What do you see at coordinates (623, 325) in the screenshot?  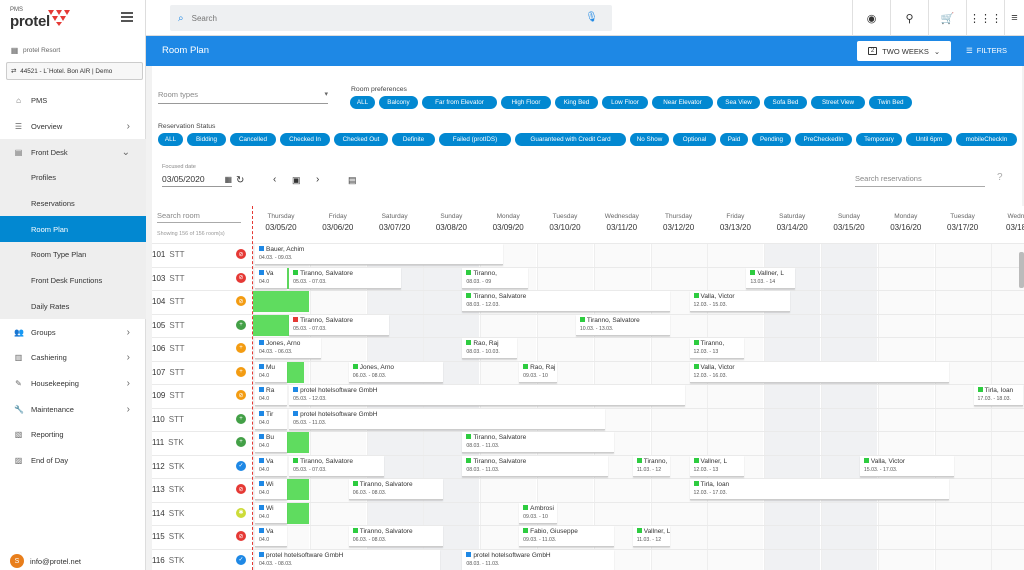 I see `reservation-bar: Tiranno, Salvatore 10.03. - 13.03.` at bounding box center [623, 325].